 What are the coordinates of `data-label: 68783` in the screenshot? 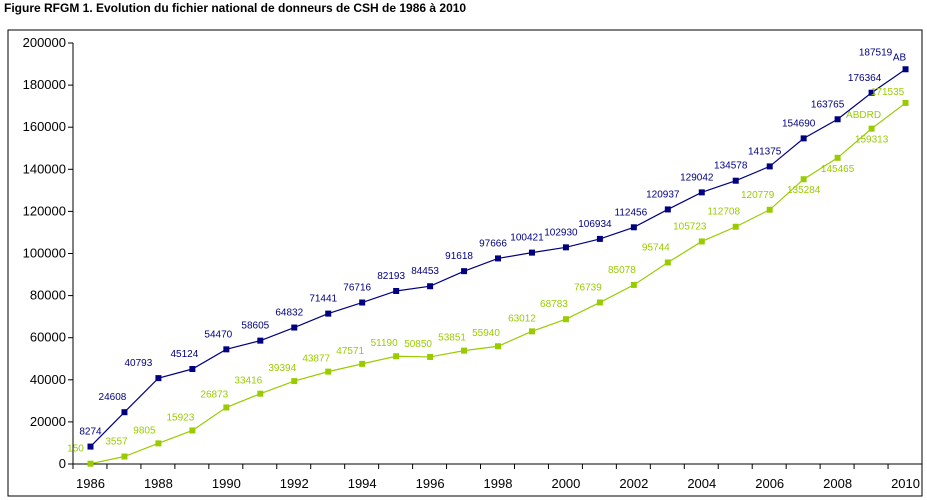 It's located at (554, 304).